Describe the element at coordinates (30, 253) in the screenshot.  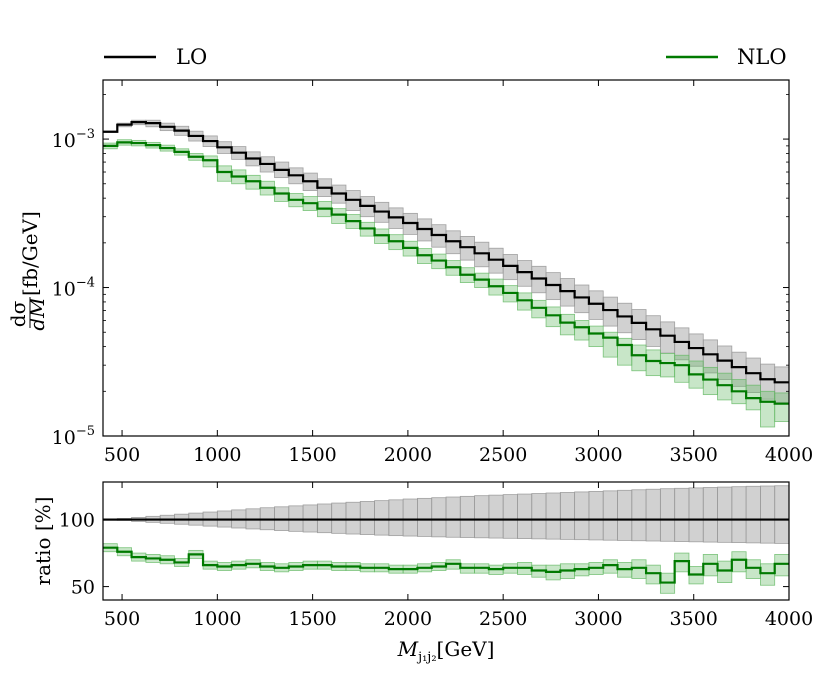
I see `ylabel-unit: [fb/GeV]` at that location.